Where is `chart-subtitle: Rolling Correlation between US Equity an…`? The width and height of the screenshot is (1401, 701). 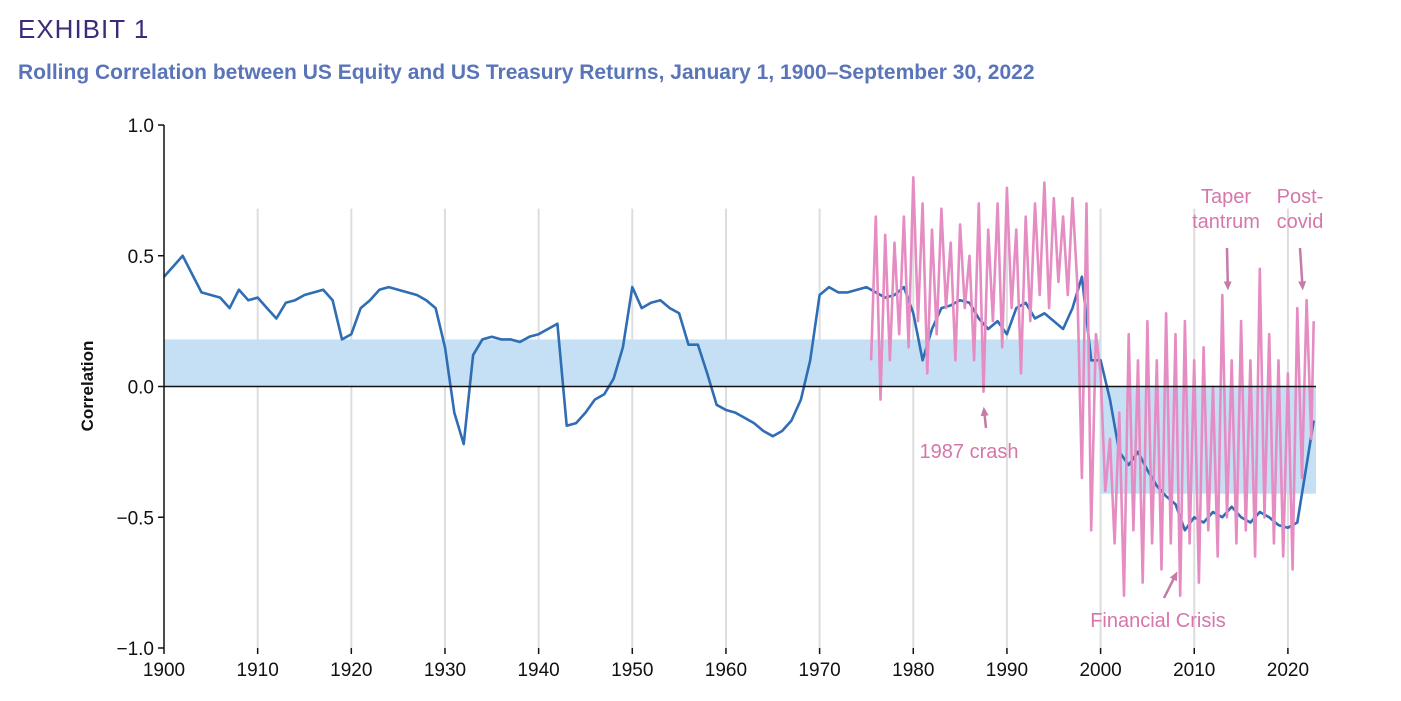 chart-subtitle: Rolling Correlation between US Equity an… is located at coordinates (526, 72).